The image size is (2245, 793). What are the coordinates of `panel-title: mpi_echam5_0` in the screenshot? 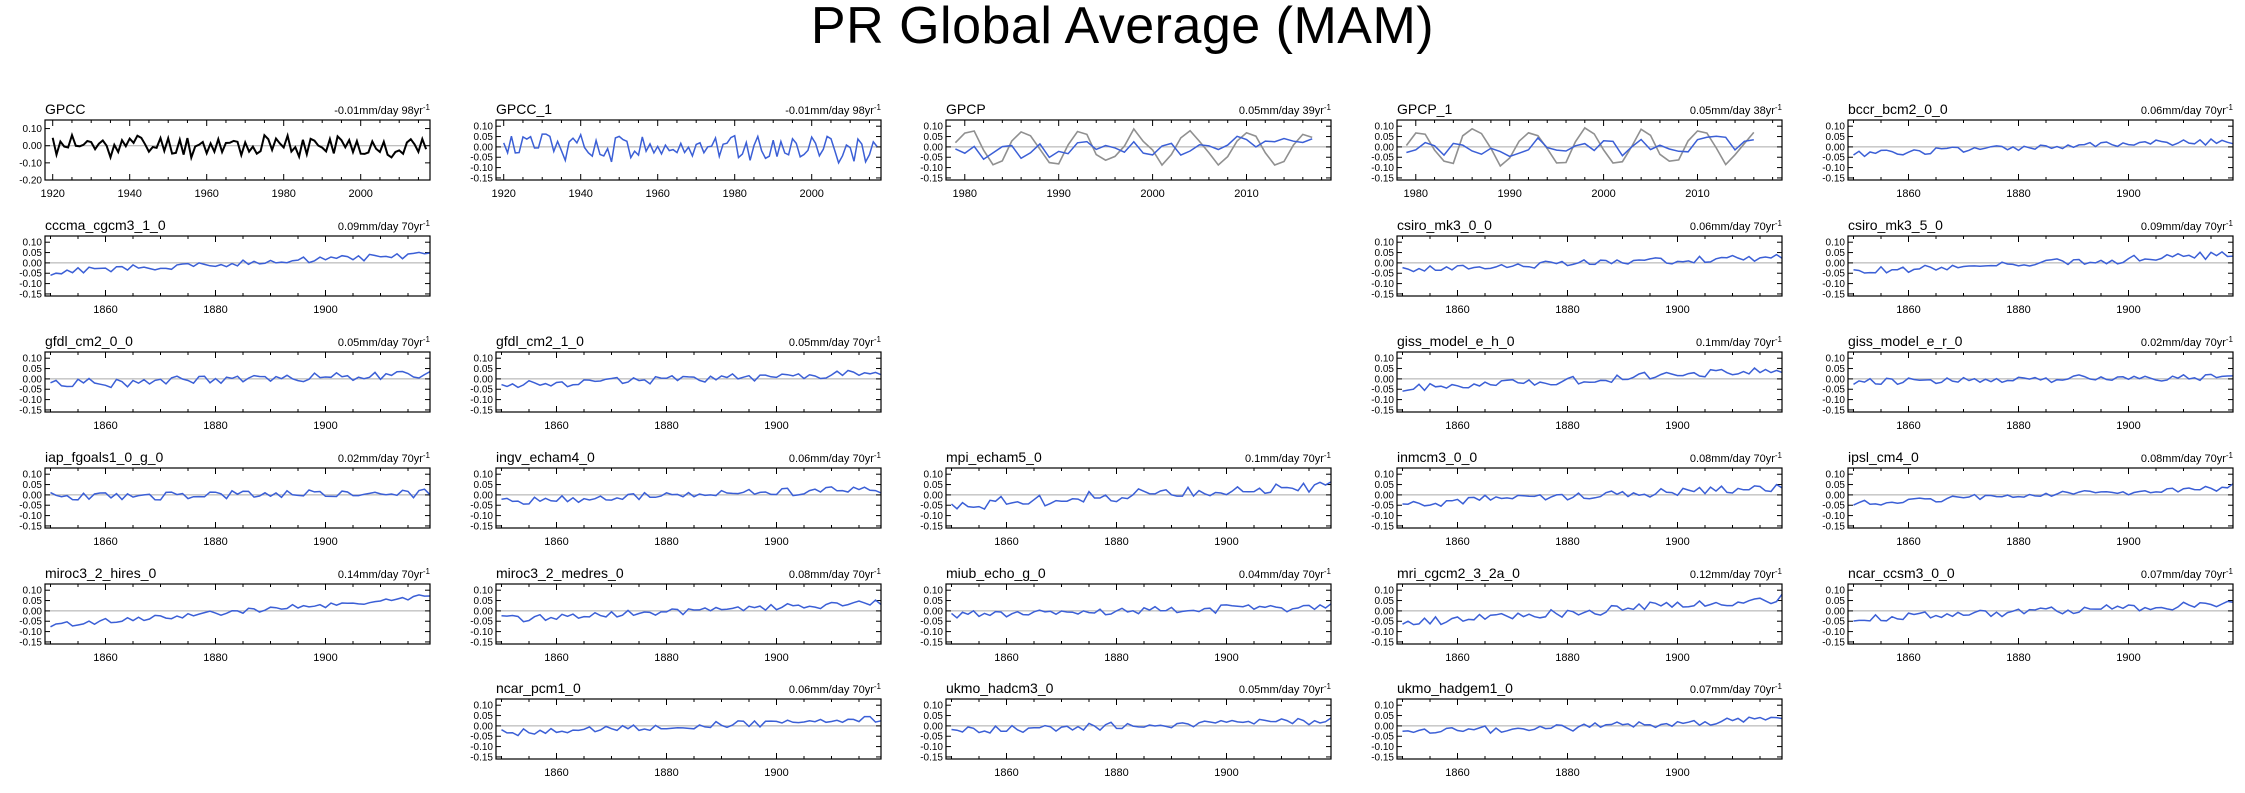 It's located at (994, 457).